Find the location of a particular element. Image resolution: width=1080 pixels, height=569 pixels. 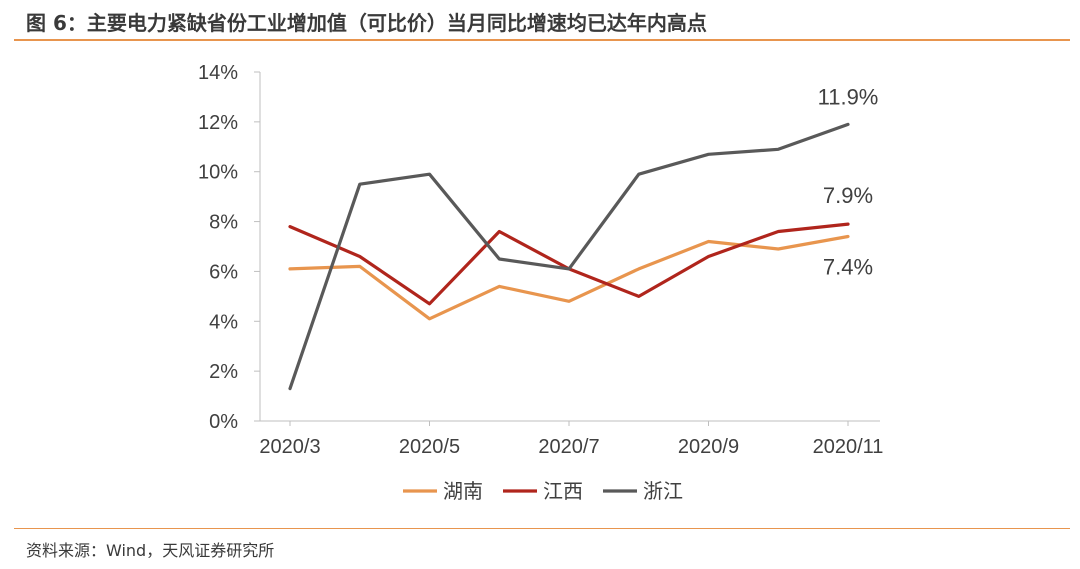

x-tick-label: 2020/5 is located at coordinates (429, 447).